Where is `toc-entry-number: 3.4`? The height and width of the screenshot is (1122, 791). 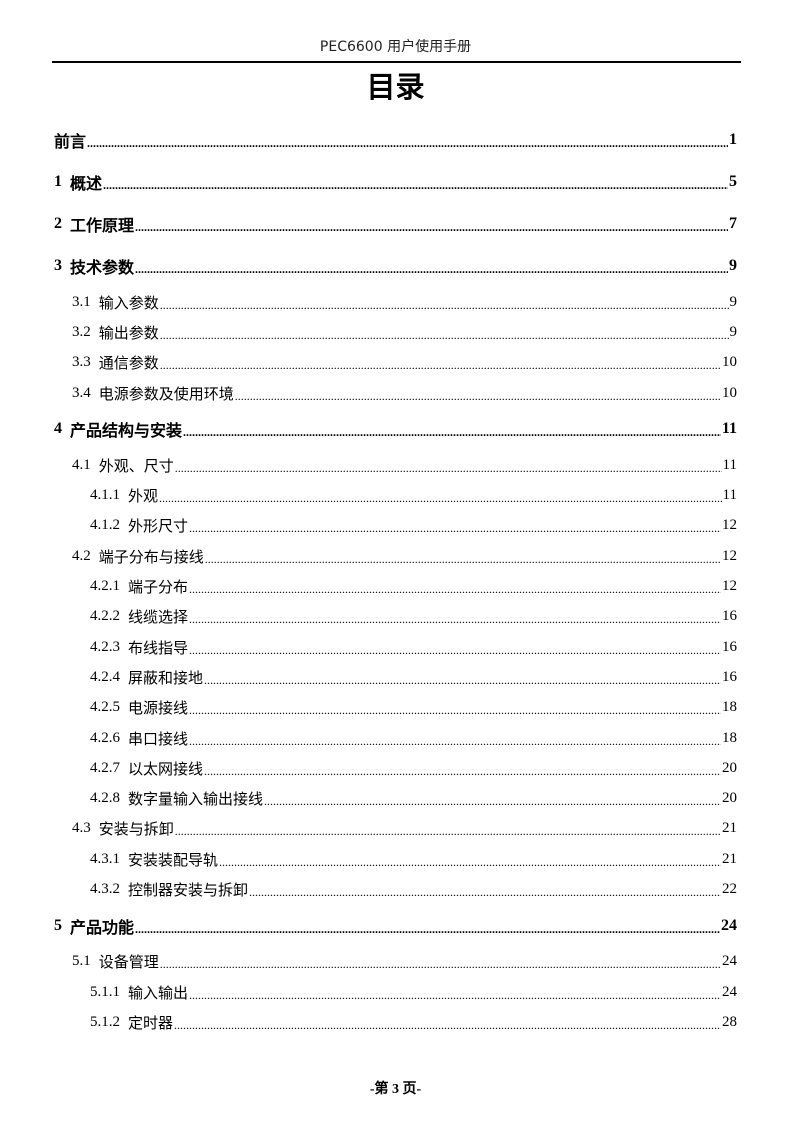
toc-entry-number: 3.4 is located at coordinates (81, 392).